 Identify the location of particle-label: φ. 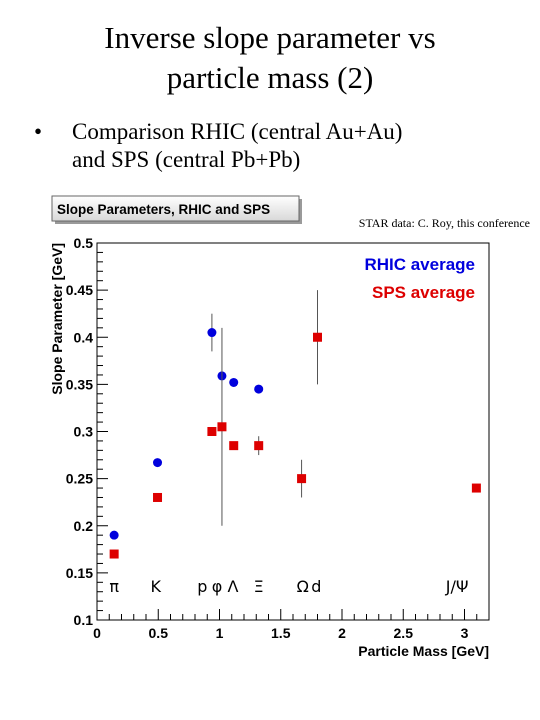
(217, 586).